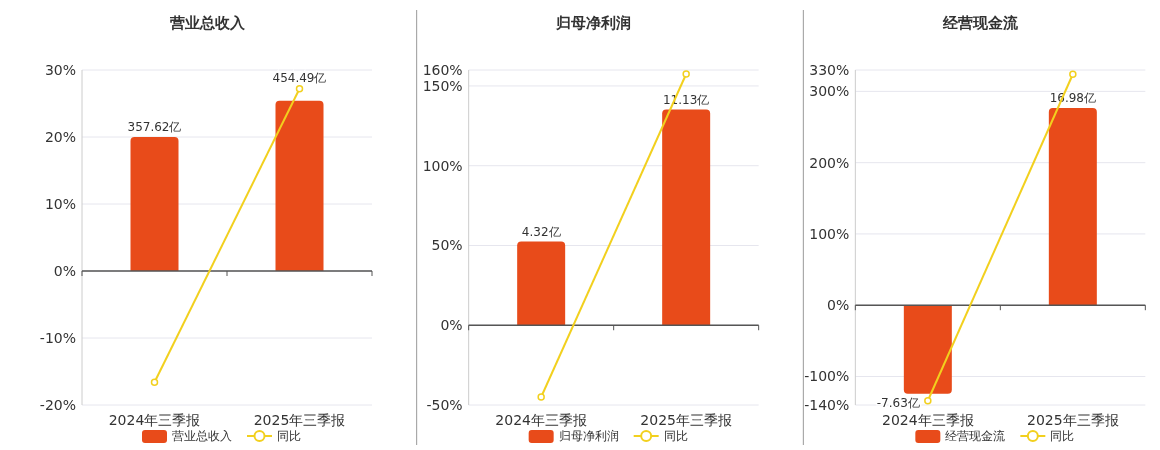 The width and height of the screenshot is (1160, 450). Describe the element at coordinates (898, 402) in the screenshot. I see `data-label: -7.63亿` at that location.